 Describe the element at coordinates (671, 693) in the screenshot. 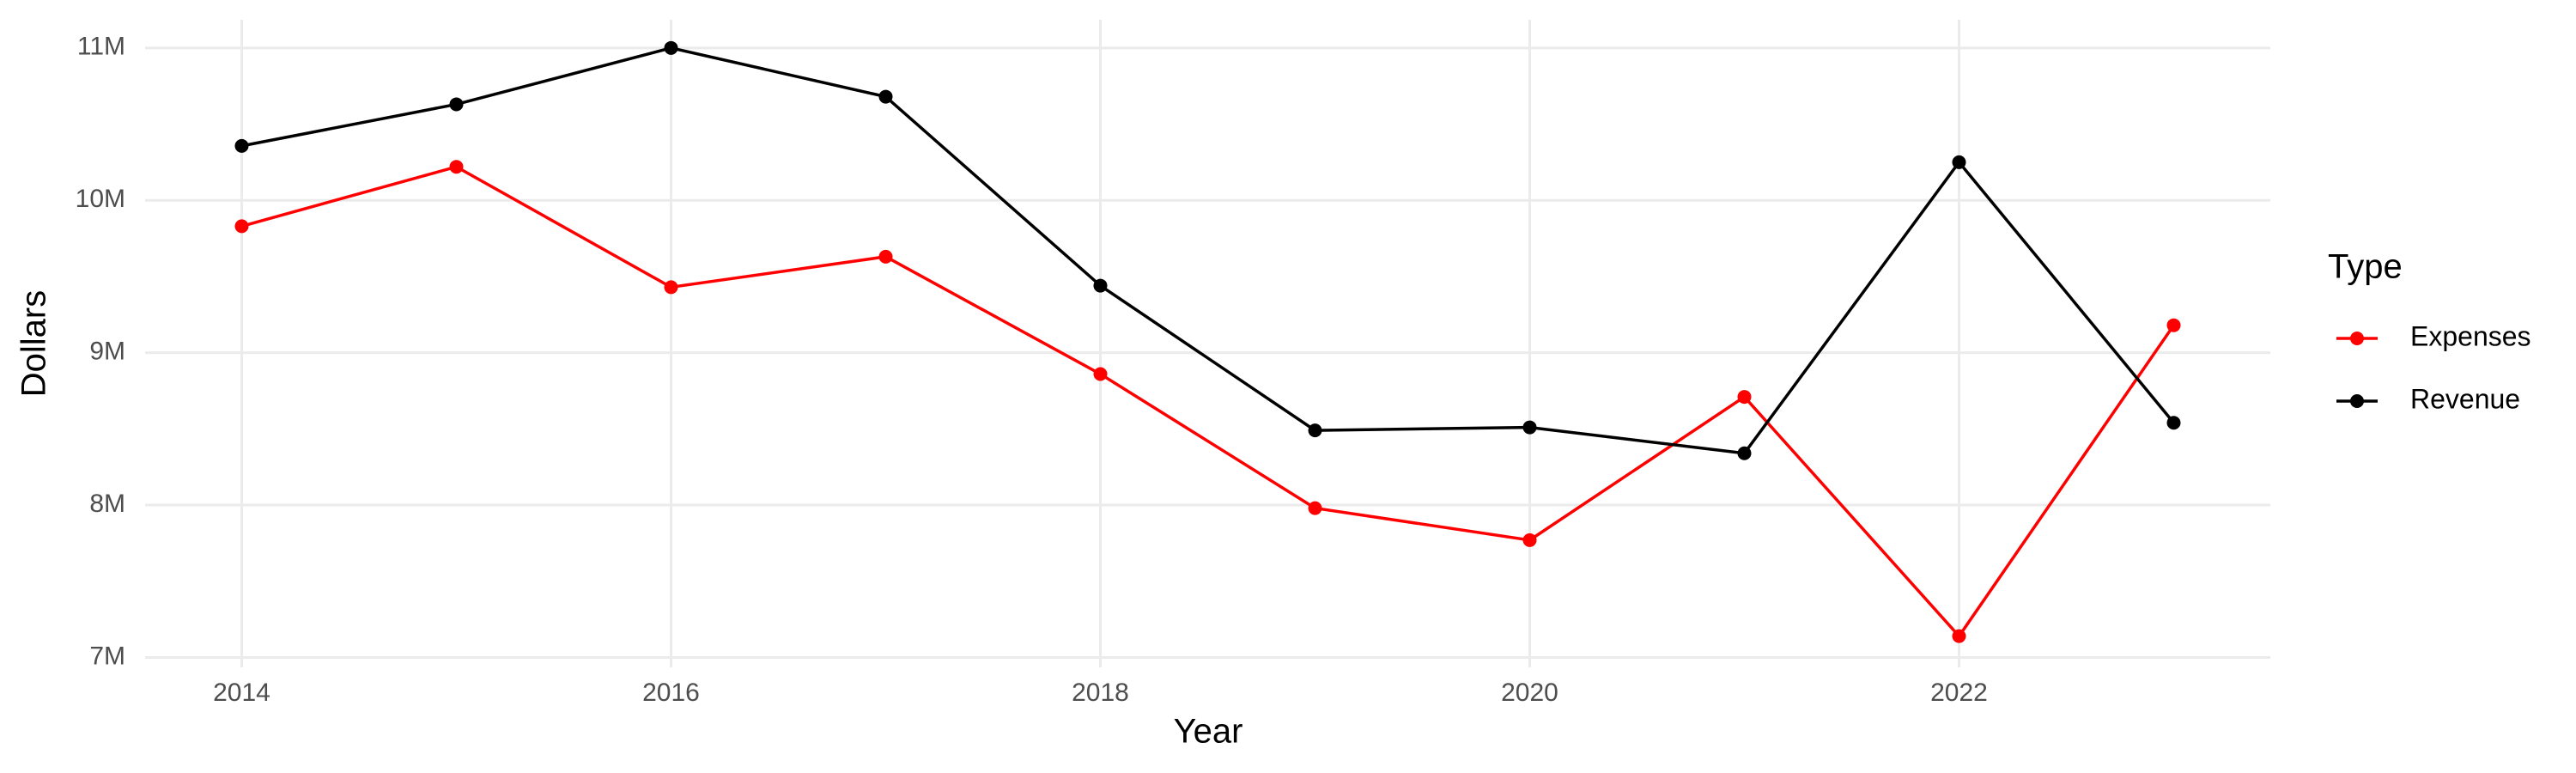

I see `x-tick-label: 2016` at that location.